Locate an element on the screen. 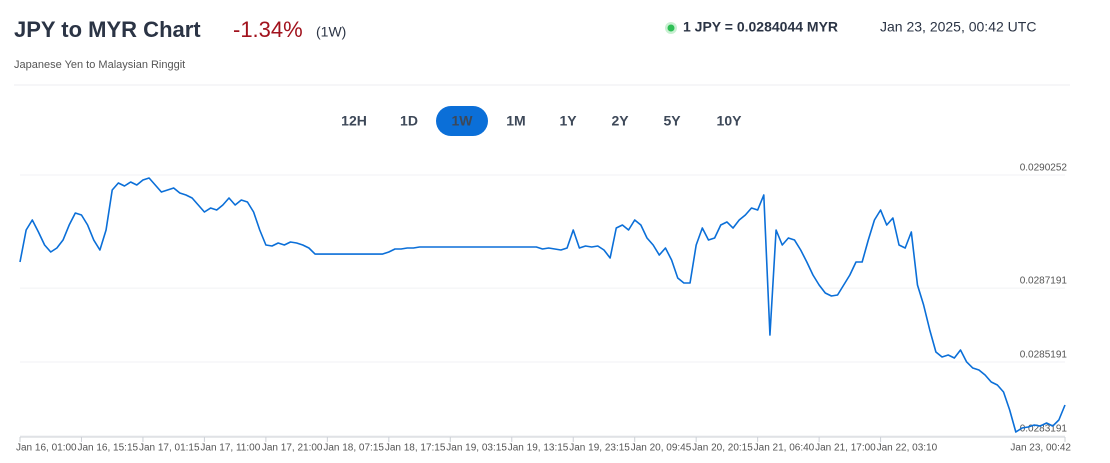  range-button: 1Y is located at coordinates (568, 121).